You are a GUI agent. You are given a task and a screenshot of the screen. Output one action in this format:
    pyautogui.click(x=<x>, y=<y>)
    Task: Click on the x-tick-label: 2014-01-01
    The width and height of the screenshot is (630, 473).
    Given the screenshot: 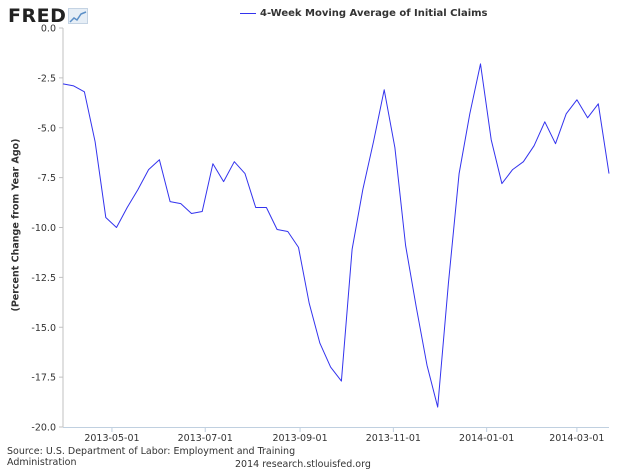 What is the action you would take?
    pyautogui.click(x=486, y=438)
    